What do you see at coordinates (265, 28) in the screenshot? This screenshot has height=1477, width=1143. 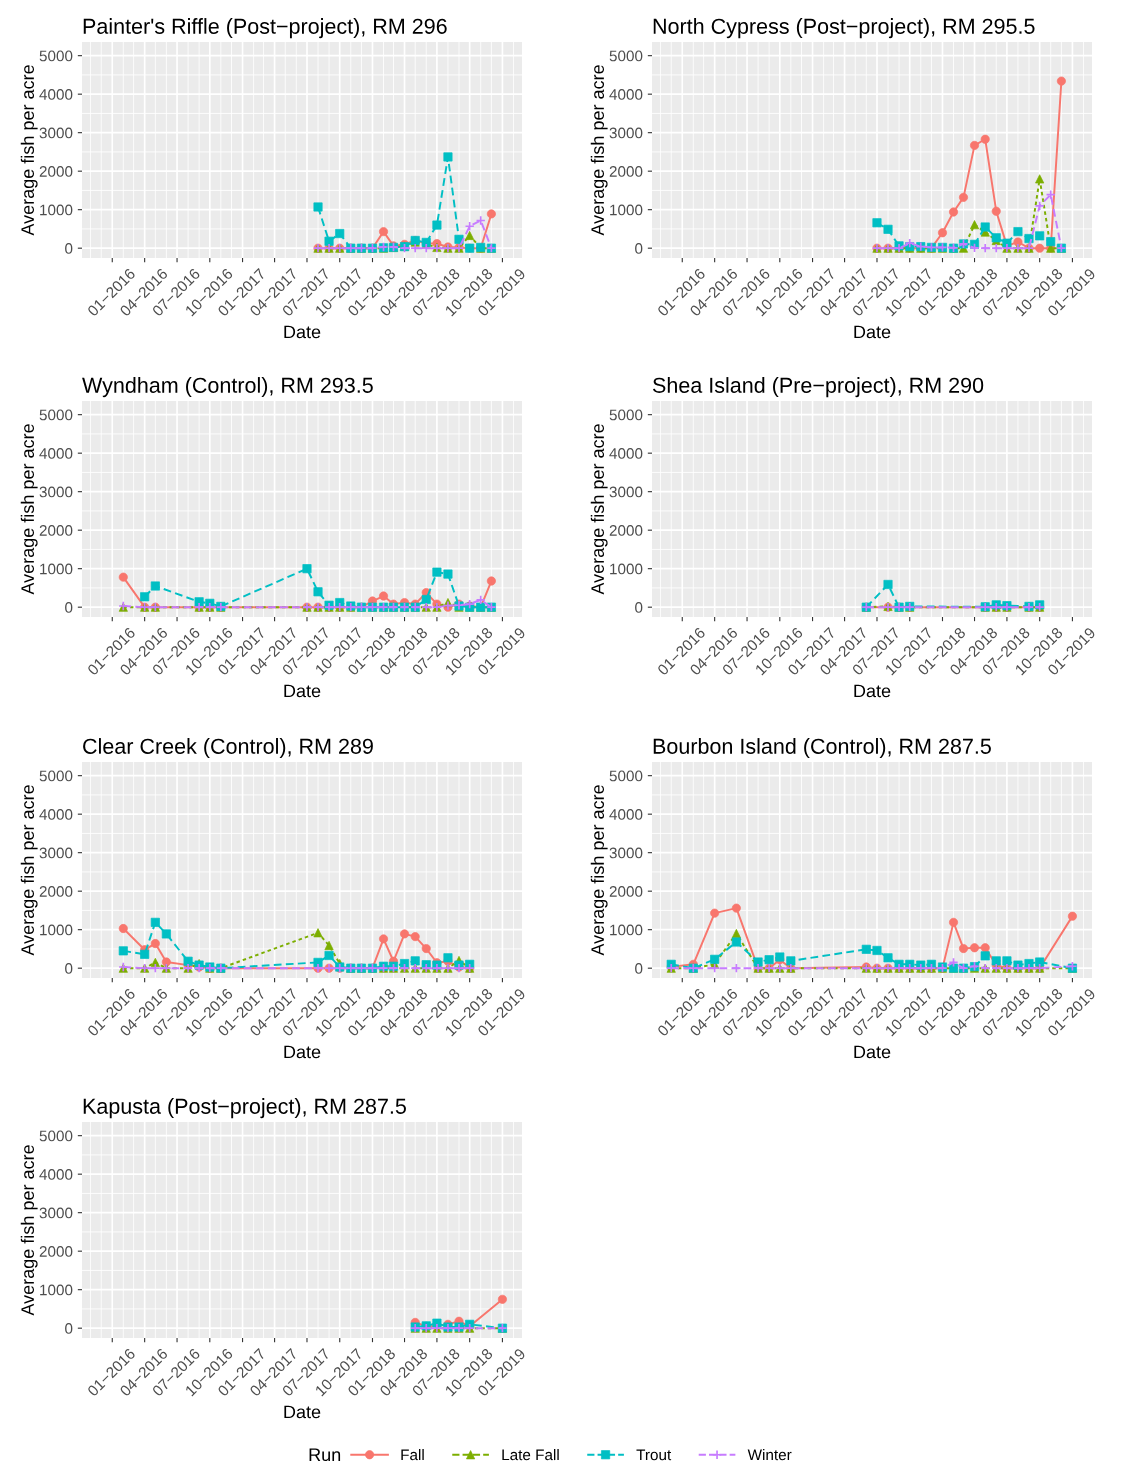 I see `chart-title: Painter's Riffle (Post−project), RM 296` at bounding box center [265, 28].